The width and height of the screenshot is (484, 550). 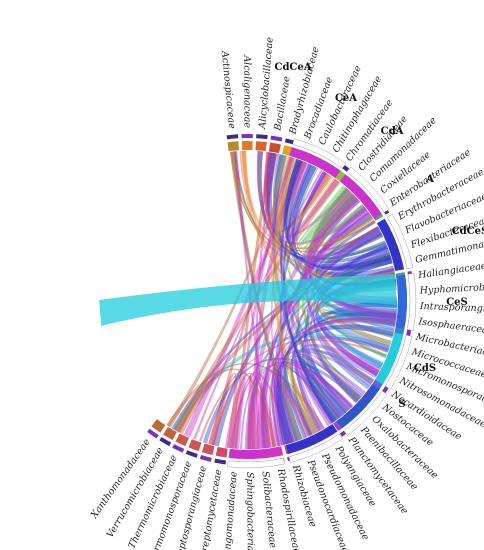 What do you see at coordinates (429, 179) in the screenshot?
I see `sample-label: A` at bounding box center [429, 179].